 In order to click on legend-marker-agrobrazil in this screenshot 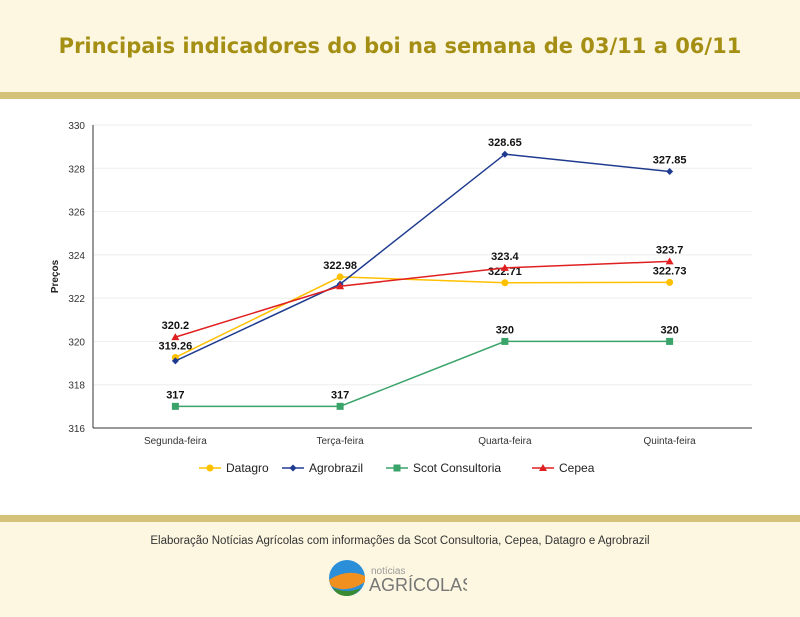, I will do `click(293, 468)`.